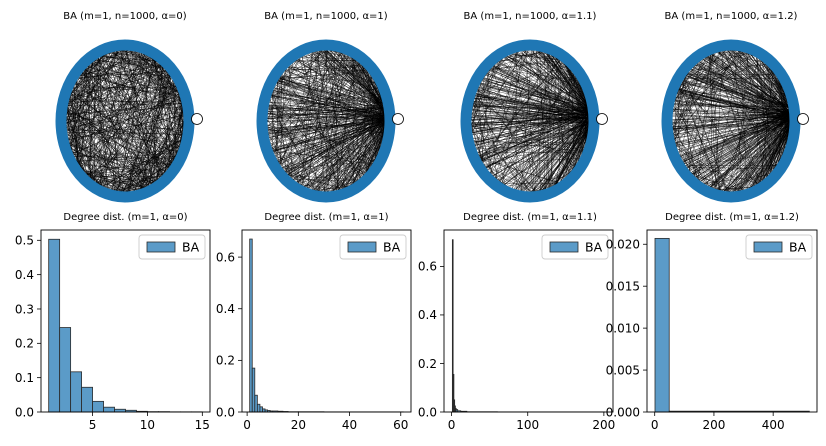 This screenshot has width=826, height=446. What do you see at coordinates (202, 425) in the screenshot?
I see `x-tick-label: 15` at bounding box center [202, 425].